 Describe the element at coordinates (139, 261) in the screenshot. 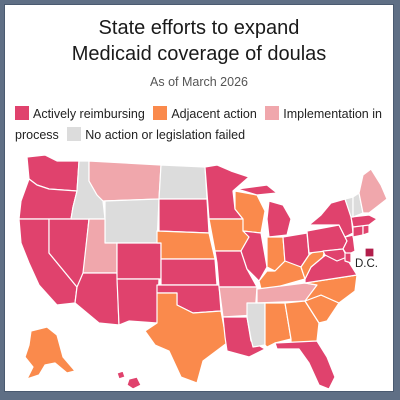

I see `state-co` at that location.